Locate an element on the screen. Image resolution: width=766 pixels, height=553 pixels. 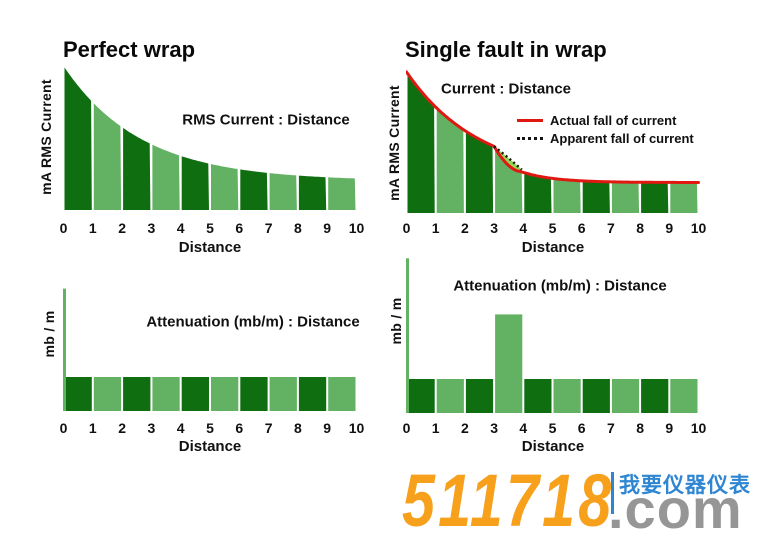
x-axis-label-distance-tl: Distance is located at coordinates (210, 247).